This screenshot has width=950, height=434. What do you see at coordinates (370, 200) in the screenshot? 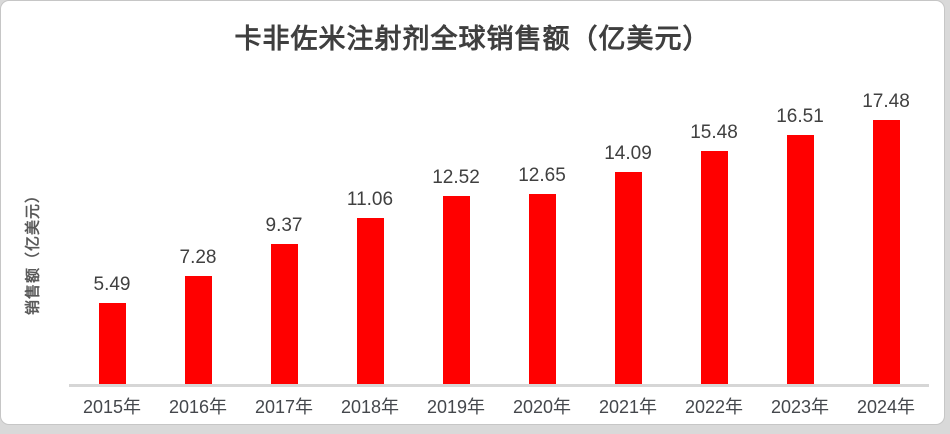
I see `bar-value-label: 11.06` at bounding box center [370, 200].